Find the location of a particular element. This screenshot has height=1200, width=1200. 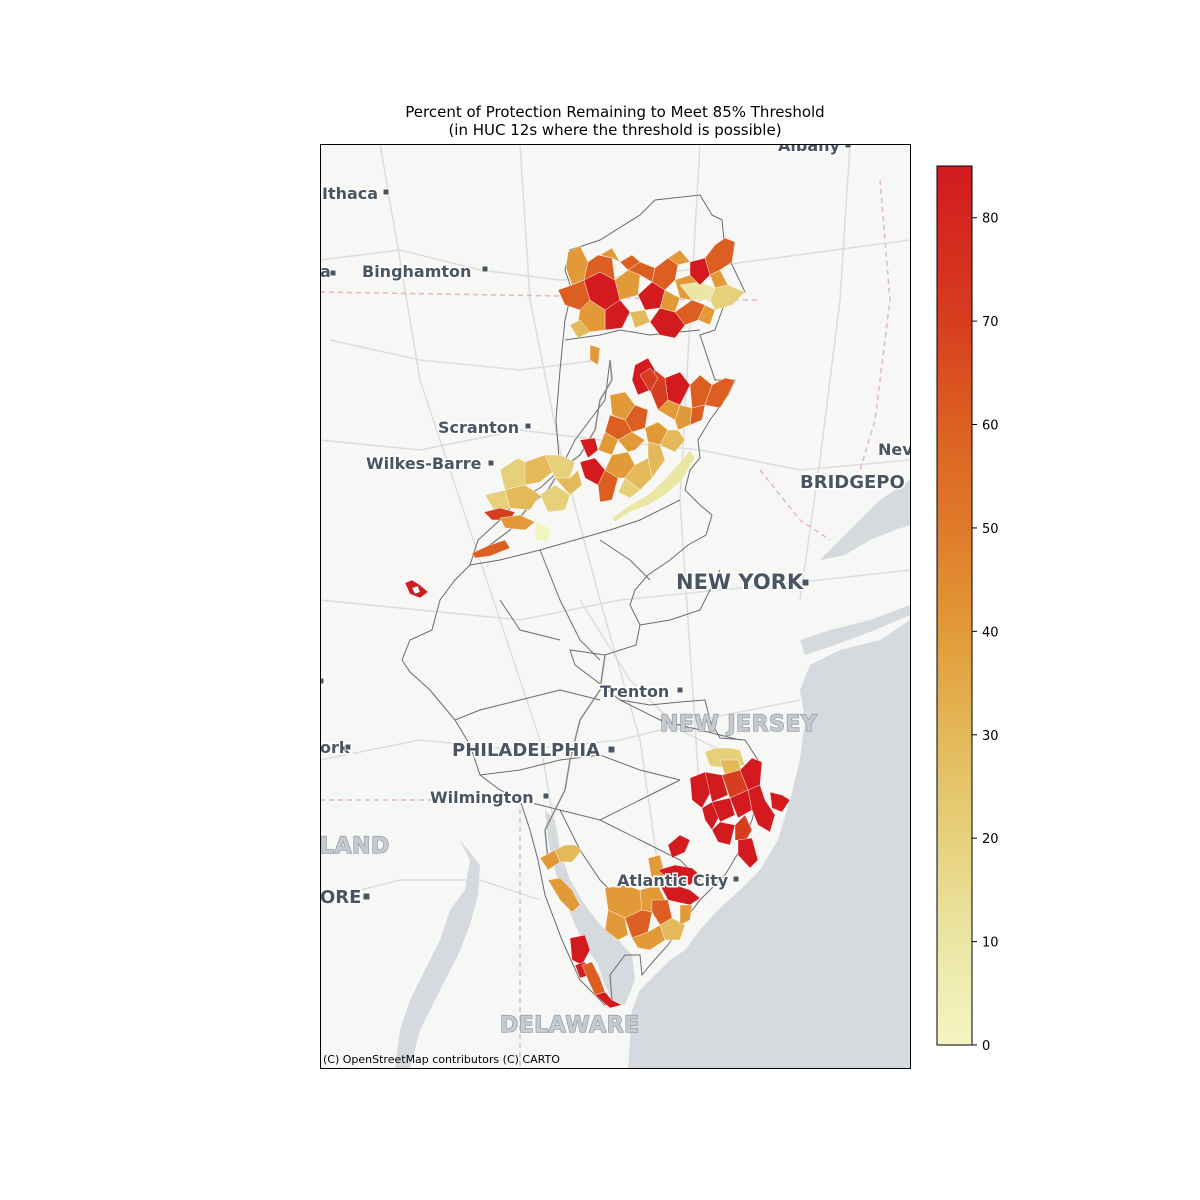

colorbar-tick-label: 10 is located at coordinates (990, 943).